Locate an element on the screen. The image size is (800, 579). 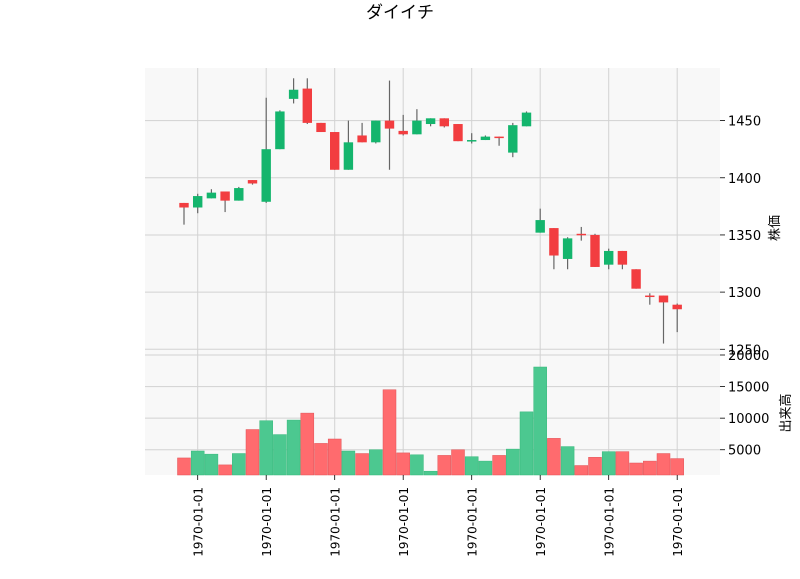
volume-panel-background is located at coordinates (432, 415).